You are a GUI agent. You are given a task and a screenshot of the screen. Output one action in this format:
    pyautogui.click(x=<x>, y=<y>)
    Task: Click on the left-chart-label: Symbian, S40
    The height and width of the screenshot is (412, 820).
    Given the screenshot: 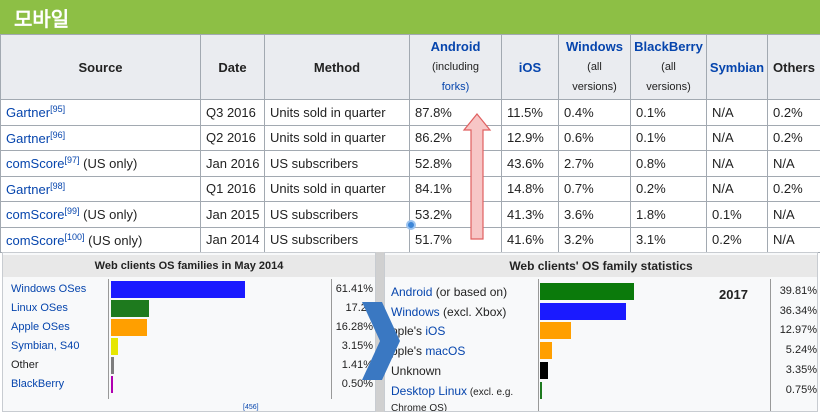 What is the action you would take?
    pyautogui.click(x=45, y=346)
    